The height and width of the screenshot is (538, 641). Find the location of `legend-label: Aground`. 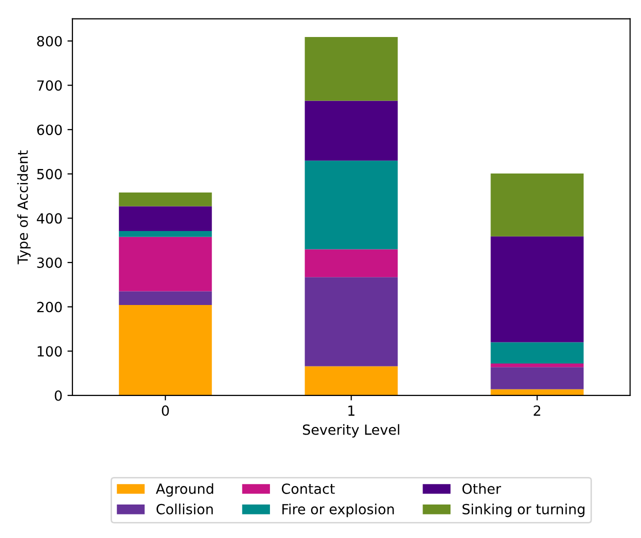

legend-label: Aground is located at coordinates (185, 490).